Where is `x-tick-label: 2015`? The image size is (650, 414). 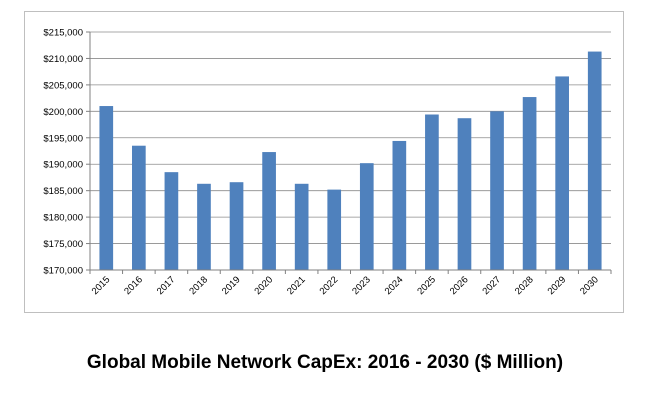 x-tick-label: 2015 is located at coordinates (101, 285).